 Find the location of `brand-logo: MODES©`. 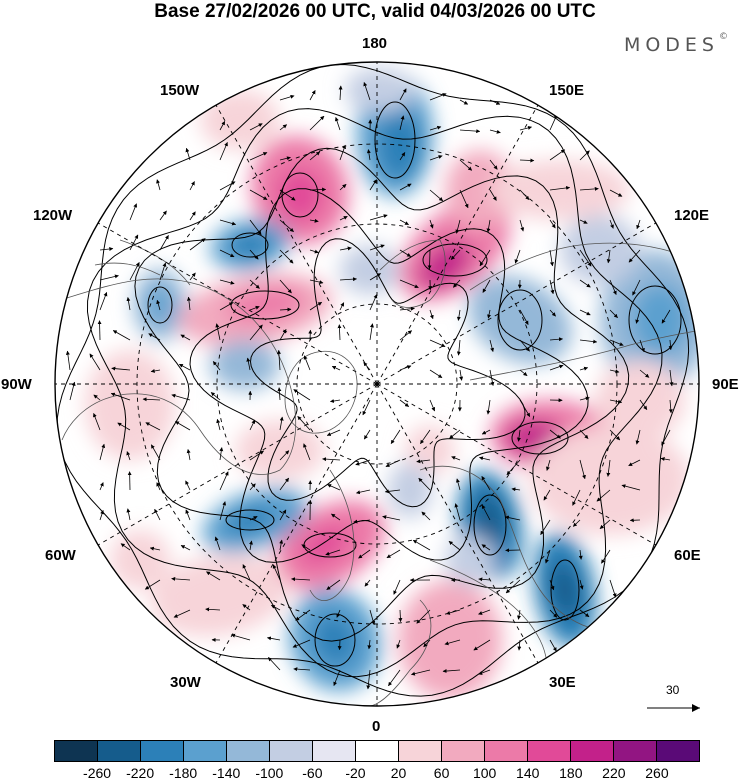

brand-logo: MODES© is located at coordinates (676, 44).